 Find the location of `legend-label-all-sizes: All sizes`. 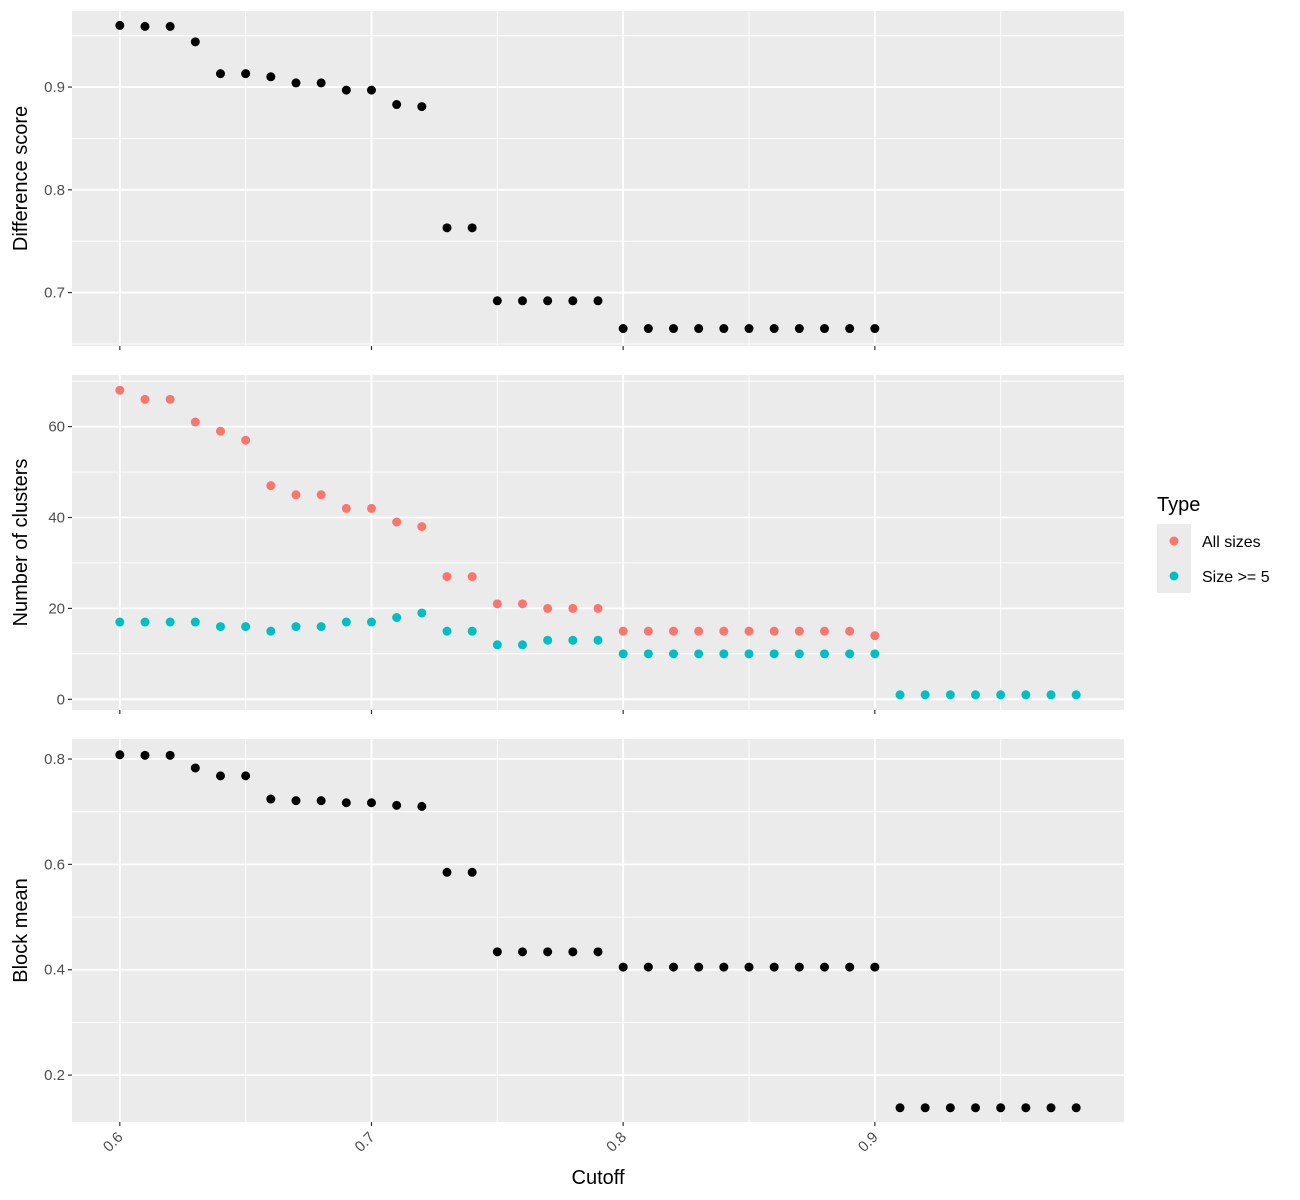

legend-label-all-sizes: All sizes is located at coordinates (1231, 542).